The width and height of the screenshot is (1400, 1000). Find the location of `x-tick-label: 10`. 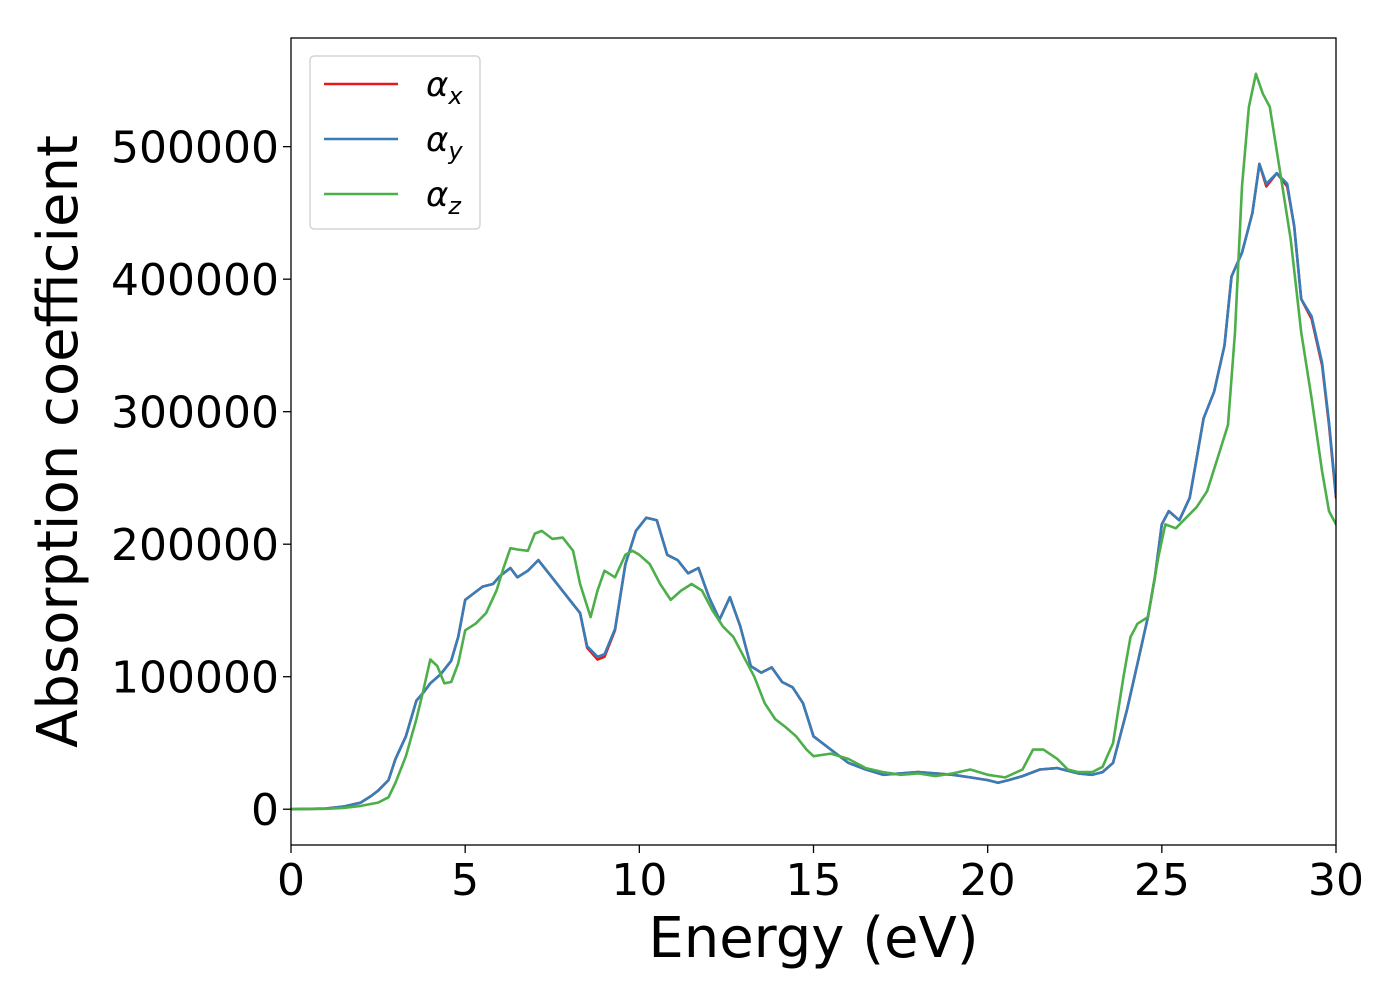

x-tick-label: 10 is located at coordinates (639, 880).